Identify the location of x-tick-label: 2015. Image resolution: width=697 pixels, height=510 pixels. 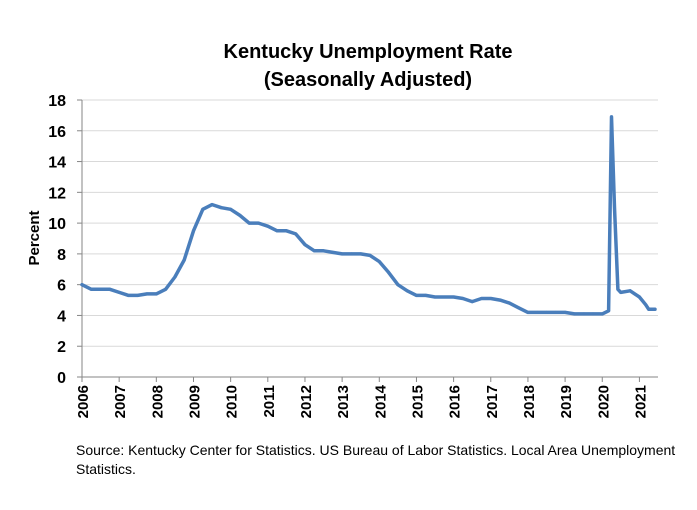
(417, 401).